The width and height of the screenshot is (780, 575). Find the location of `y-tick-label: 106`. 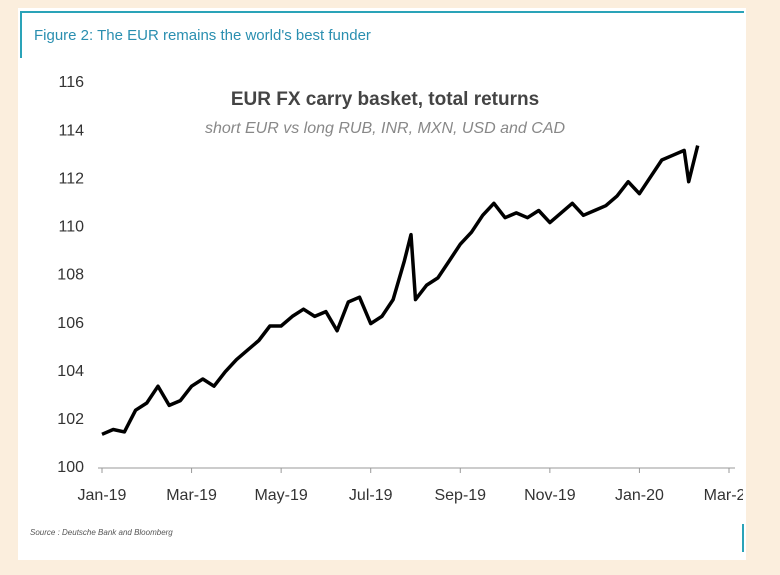

y-tick-label: 106 is located at coordinates (70, 323).